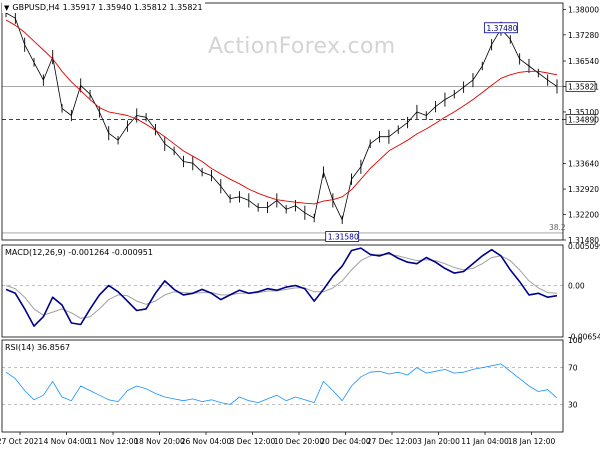  Describe the element at coordinates (345, 441) in the screenshot. I see `time-axis-label: 20 Dec 04:00` at that location.